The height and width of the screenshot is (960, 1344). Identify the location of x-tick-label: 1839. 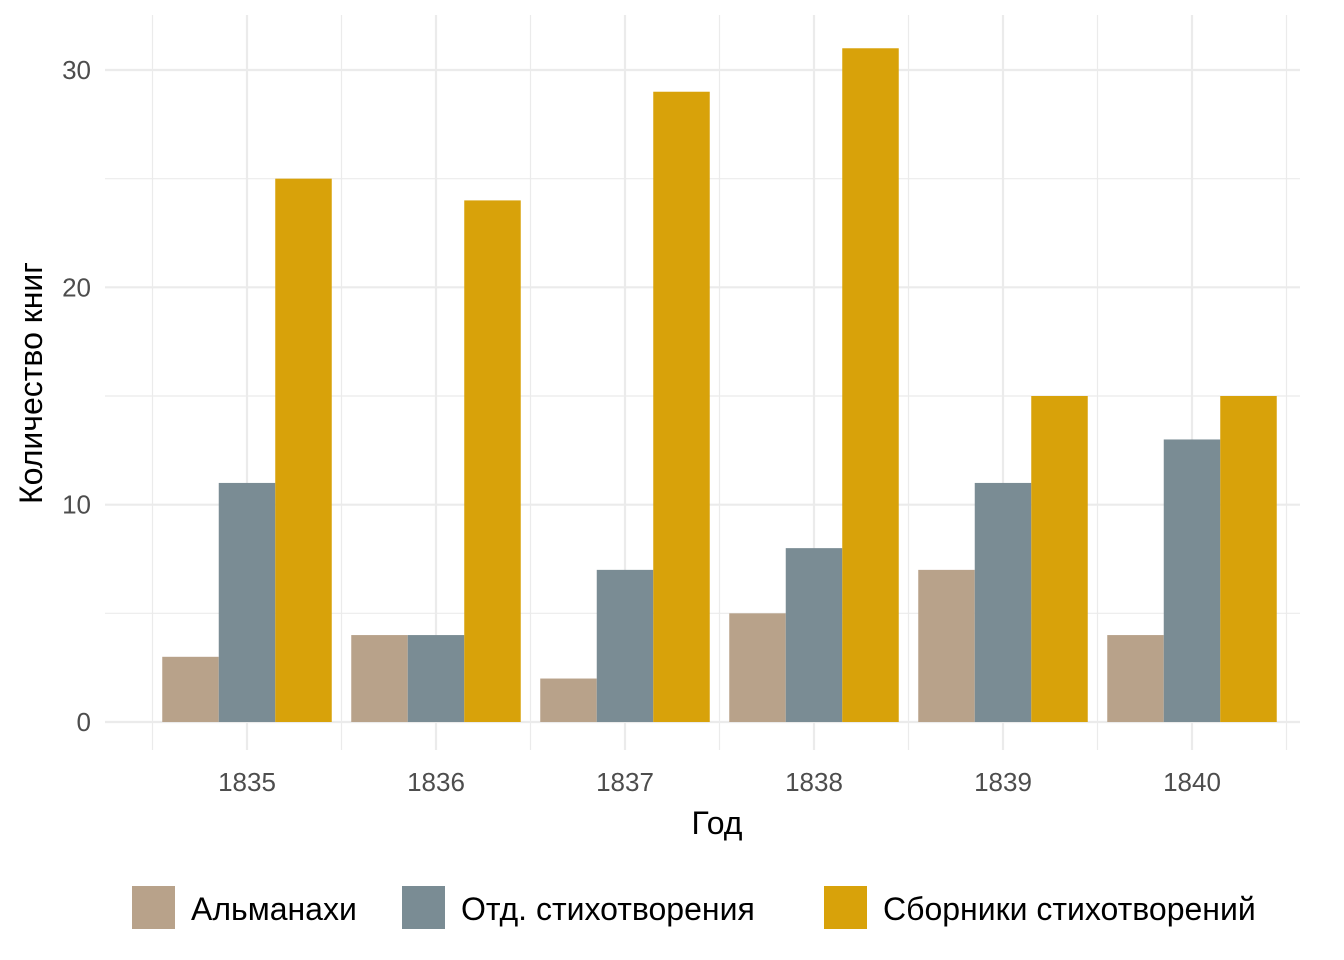
(1003, 782).